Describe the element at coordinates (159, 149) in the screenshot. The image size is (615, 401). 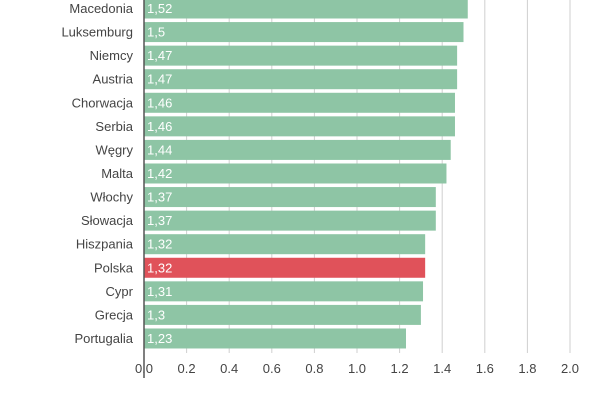
I see `value-label: 1,44` at that location.